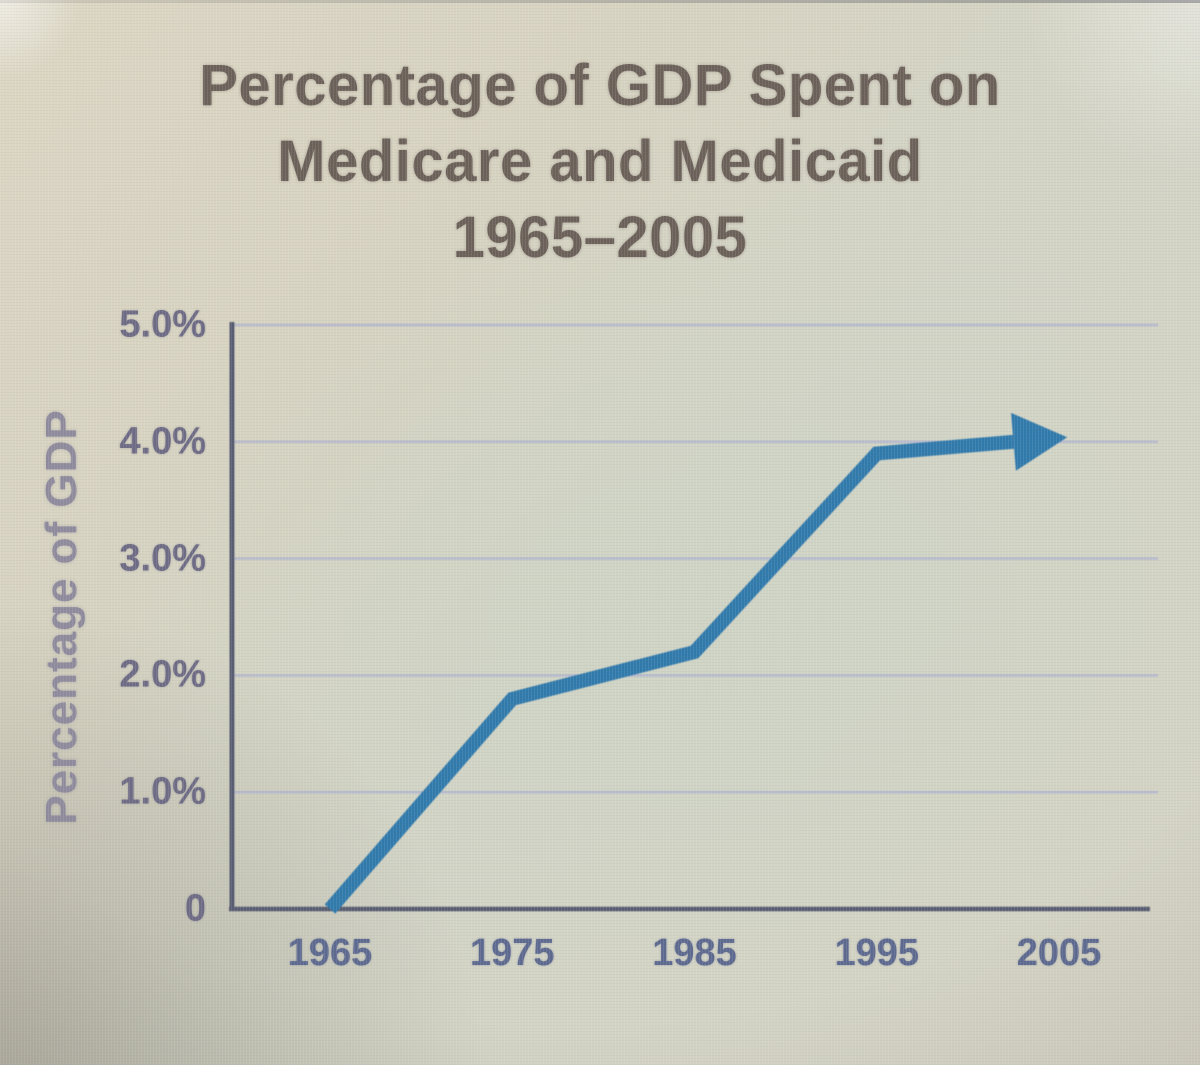 This screenshot has height=1065, width=1200. What do you see at coordinates (694, 953) in the screenshot?
I see `x-tick-label-1985: 1985` at bounding box center [694, 953].